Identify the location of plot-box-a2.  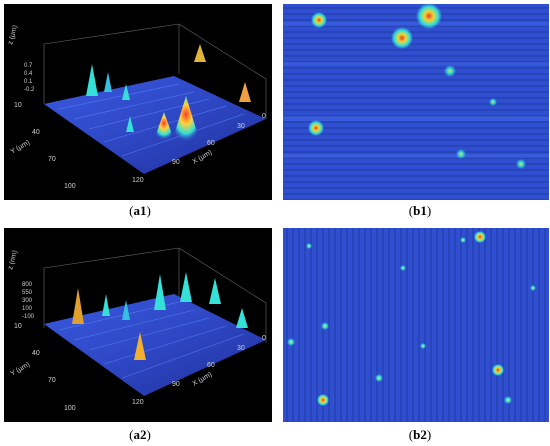
(155, 295).